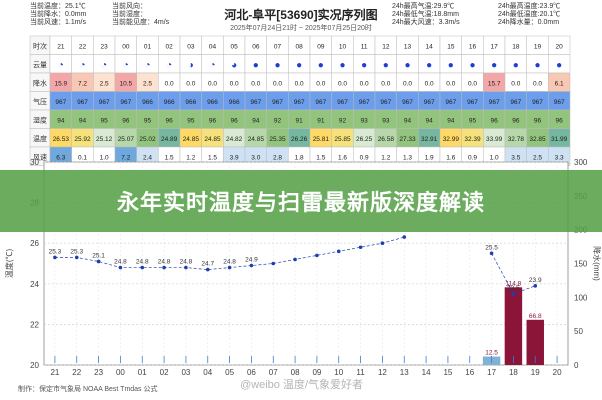  I want to click on table-cell-value: 16, so click(473, 46).